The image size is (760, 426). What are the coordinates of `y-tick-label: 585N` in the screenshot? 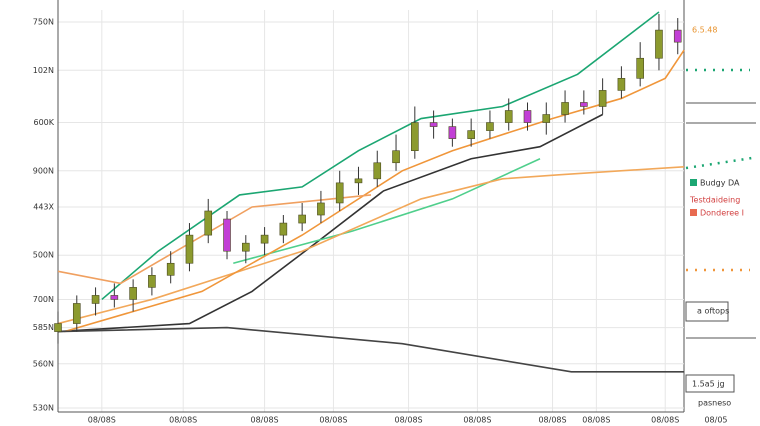 It's located at (43, 327).